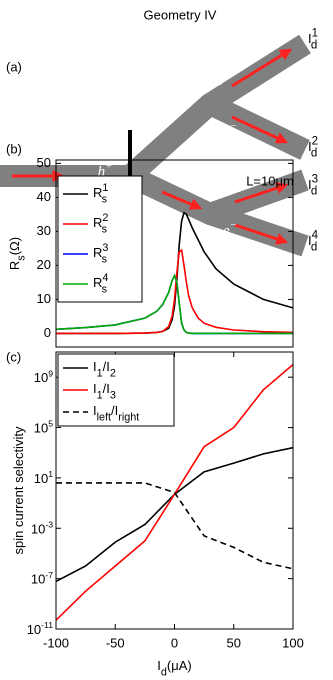 This screenshot has height=680, width=333. What do you see at coordinates (104, 417) in the screenshot?
I see `legend-label-part: left` at bounding box center [104, 417].